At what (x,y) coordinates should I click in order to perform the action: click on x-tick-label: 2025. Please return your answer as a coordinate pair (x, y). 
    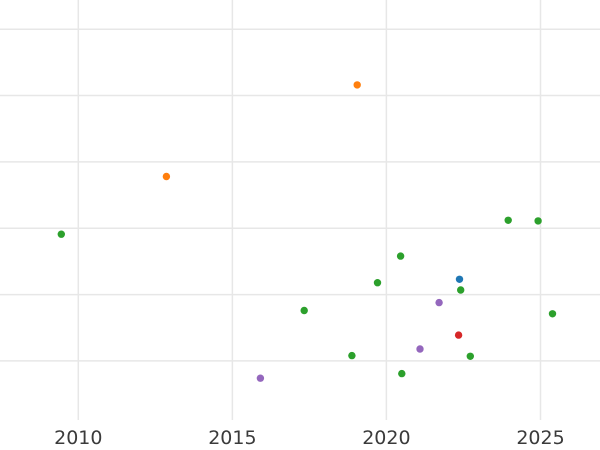
    Looking at the image, I should click on (540, 438).